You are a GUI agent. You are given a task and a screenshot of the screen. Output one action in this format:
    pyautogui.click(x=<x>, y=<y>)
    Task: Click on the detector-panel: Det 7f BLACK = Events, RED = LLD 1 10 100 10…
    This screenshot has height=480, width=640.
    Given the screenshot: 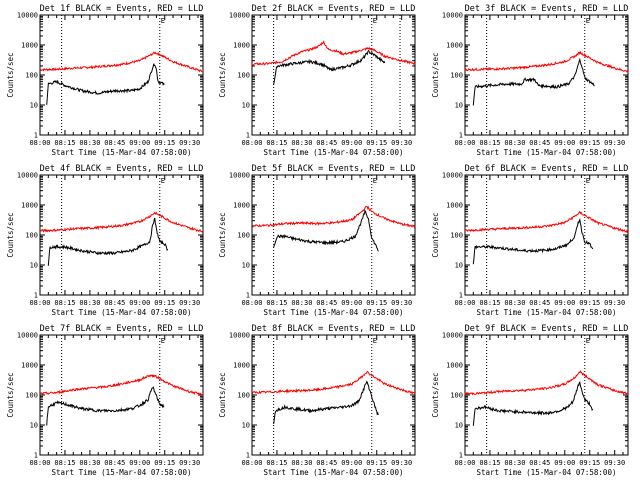 What is the action you would take?
    pyautogui.click(x=105, y=400)
    